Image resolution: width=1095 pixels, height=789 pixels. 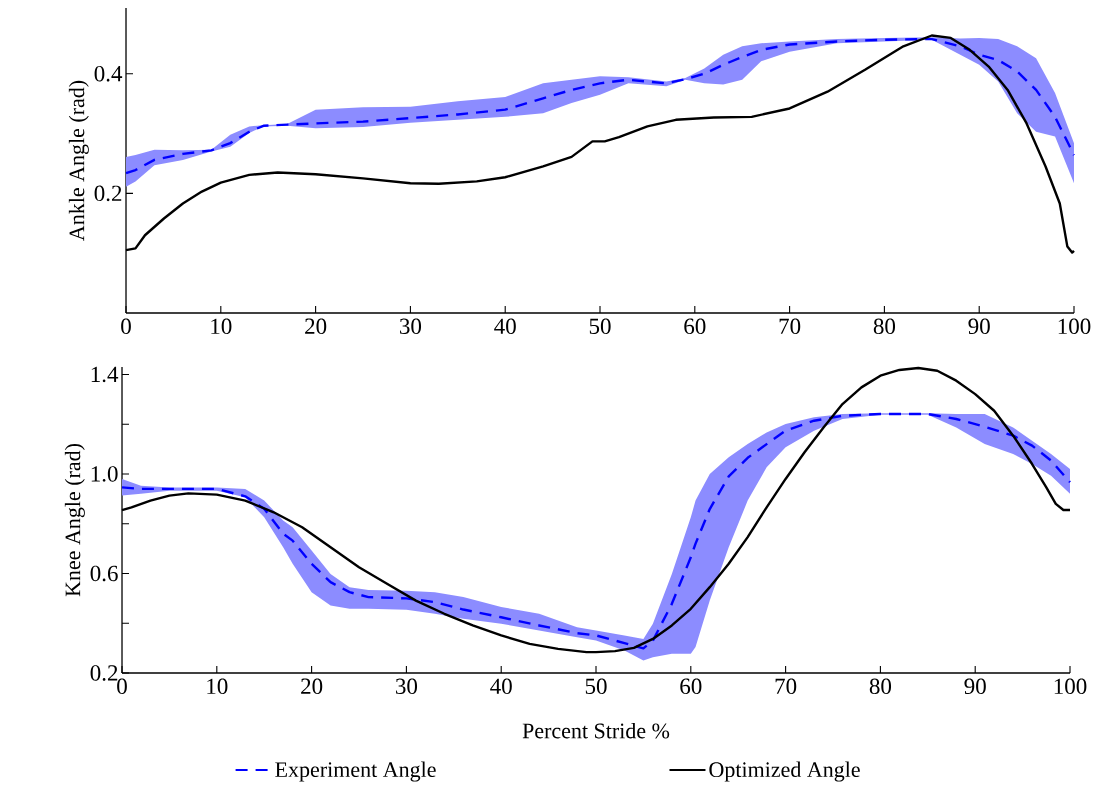 I want to click on y-tick-label: 1.4, so click(x=105, y=374).